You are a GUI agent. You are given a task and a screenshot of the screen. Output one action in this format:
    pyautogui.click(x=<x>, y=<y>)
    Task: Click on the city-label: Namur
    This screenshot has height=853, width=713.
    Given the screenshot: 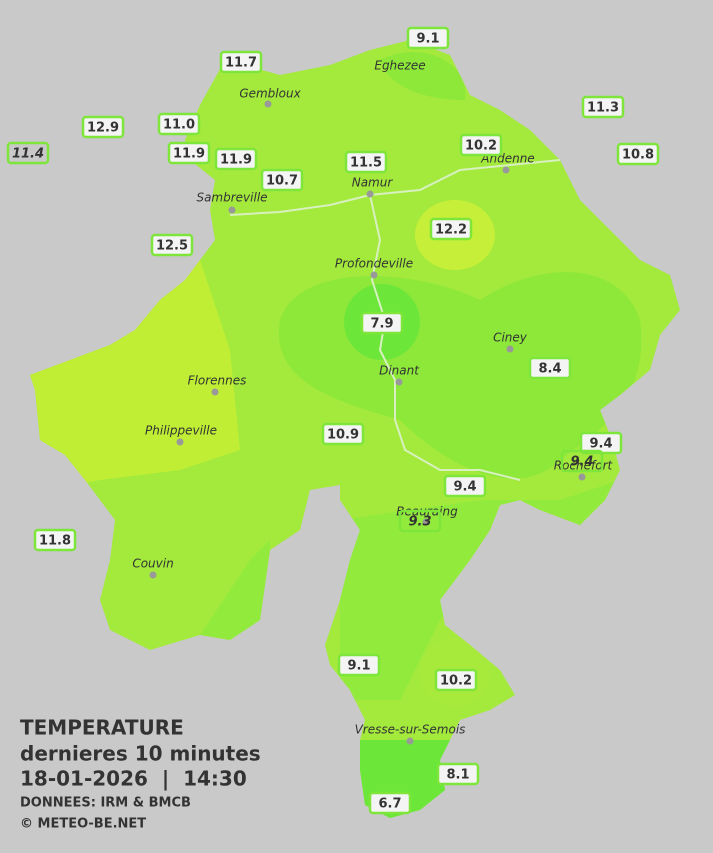 What is the action you would take?
    pyautogui.click(x=373, y=183)
    